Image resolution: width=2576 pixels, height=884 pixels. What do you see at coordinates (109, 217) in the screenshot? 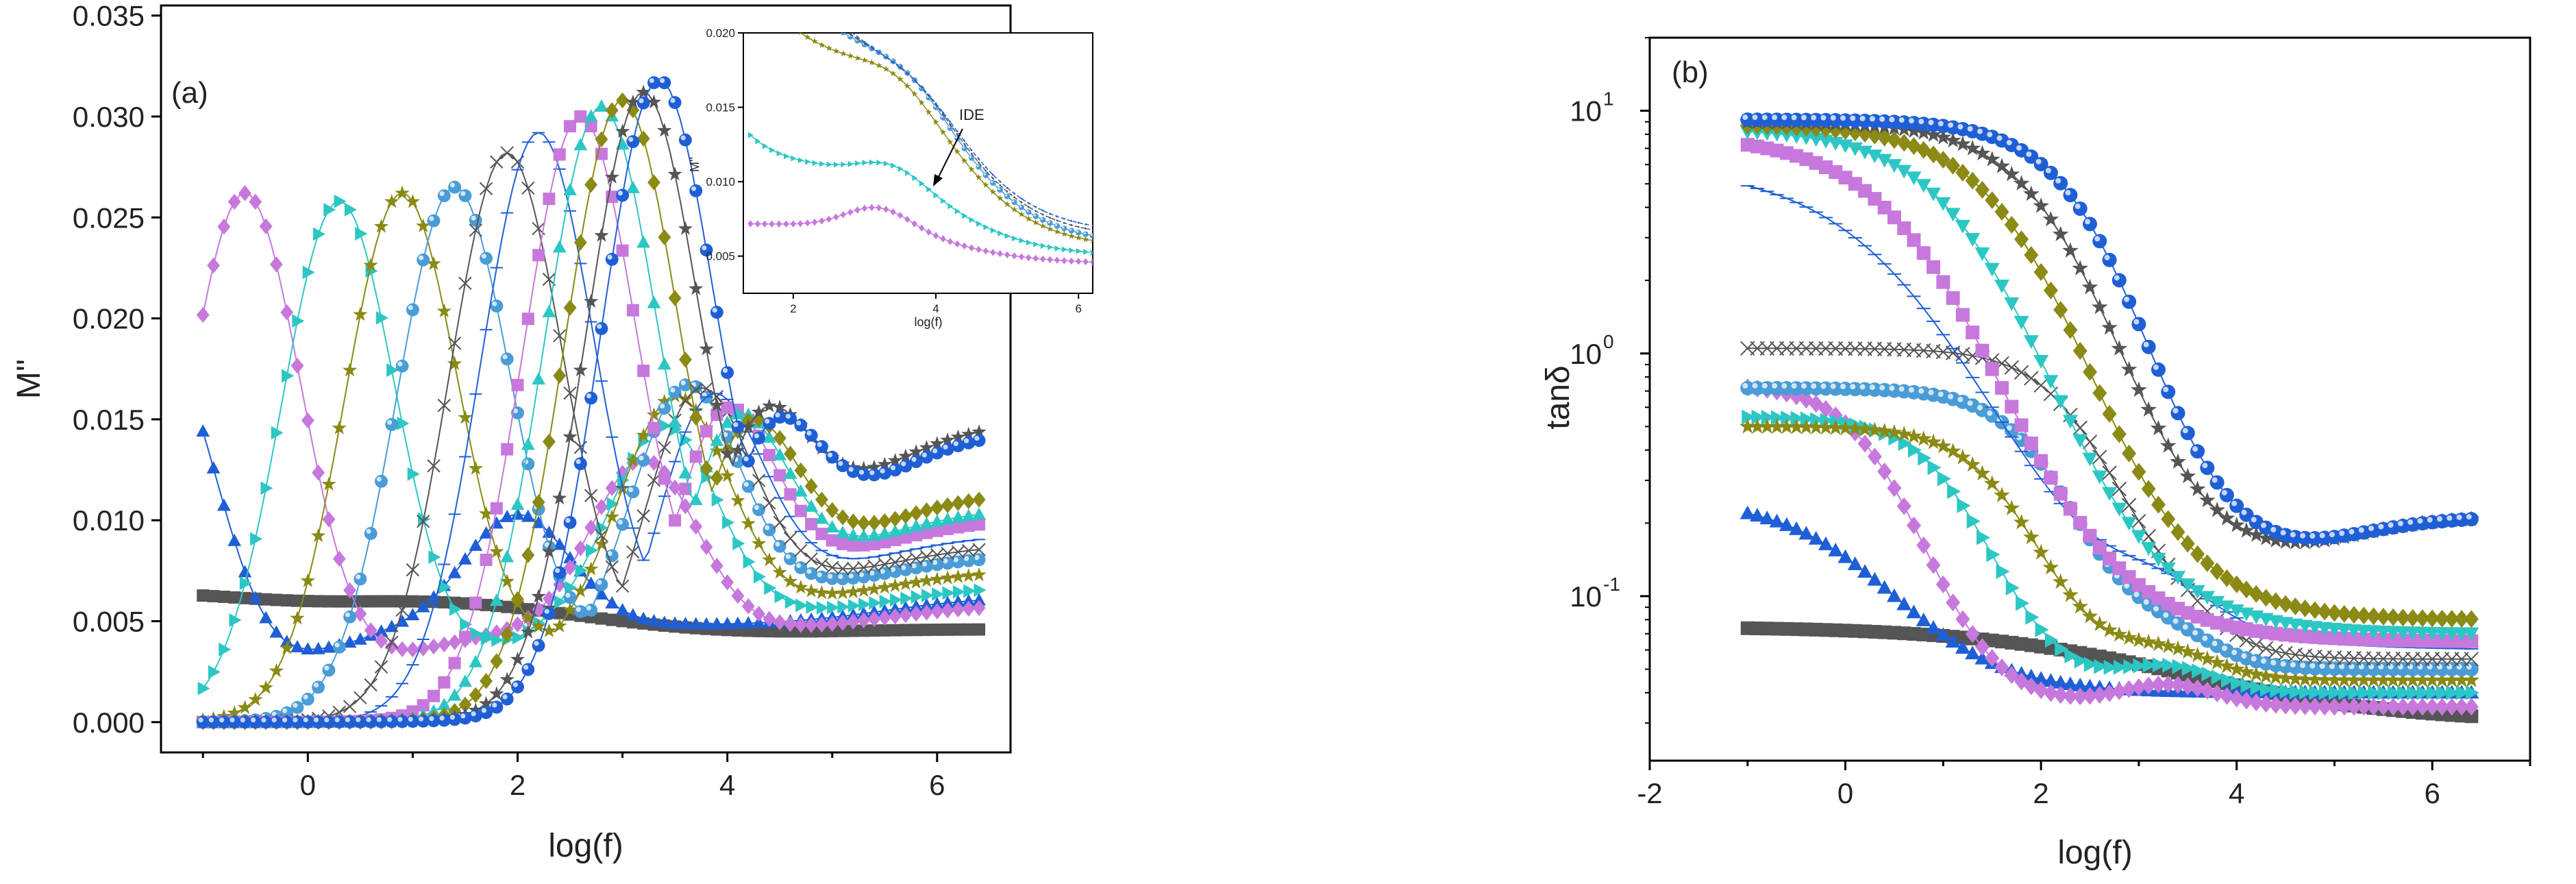
I see `panel-a-ytick-label: 0.025` at bounding box center [109, 217].